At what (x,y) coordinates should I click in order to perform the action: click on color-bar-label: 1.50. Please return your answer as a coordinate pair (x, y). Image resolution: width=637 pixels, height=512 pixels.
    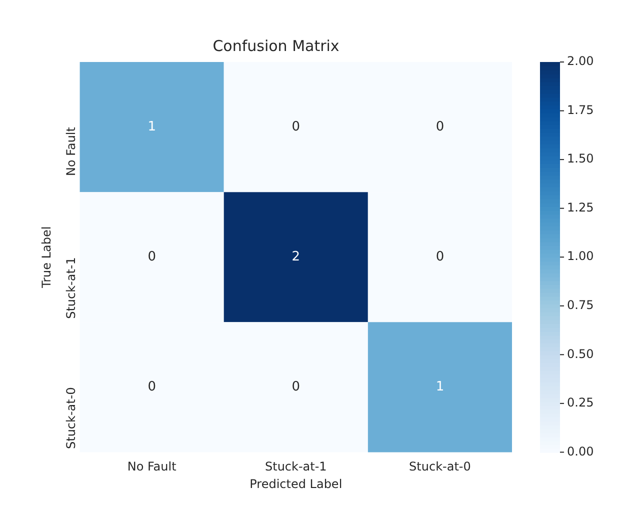
    Looking at the image, I should click on (580, 159).